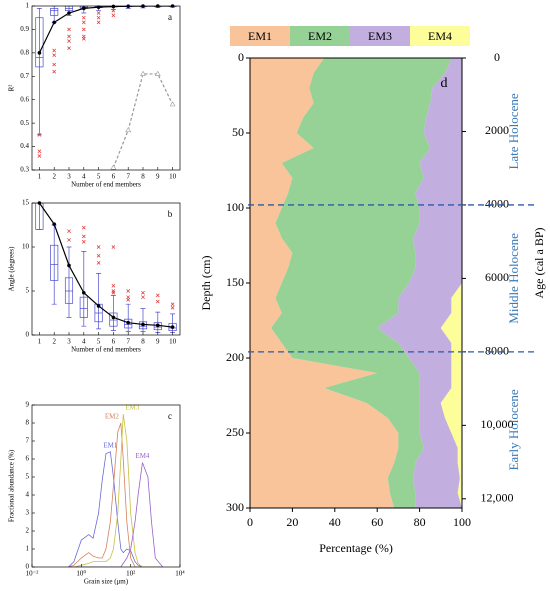 Image resolution: width=550 pixels, height=591 pixels. What do you see at coordinates (356, 548) in the screenshot?
I see `x-axis-label: Percentage (%)` at bounding box center [356, 548].